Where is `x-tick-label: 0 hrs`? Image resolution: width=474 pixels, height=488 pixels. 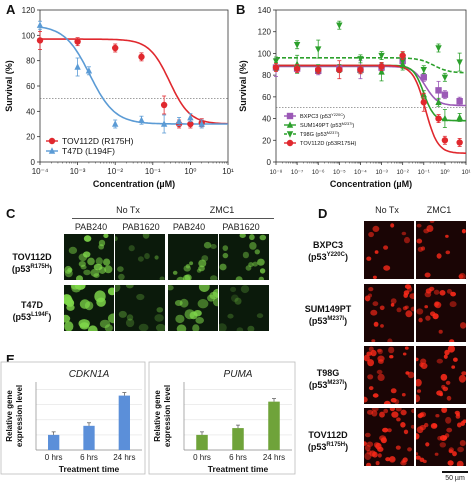
x-tick-label: 0 hrs is located at coordinates (54, 457).